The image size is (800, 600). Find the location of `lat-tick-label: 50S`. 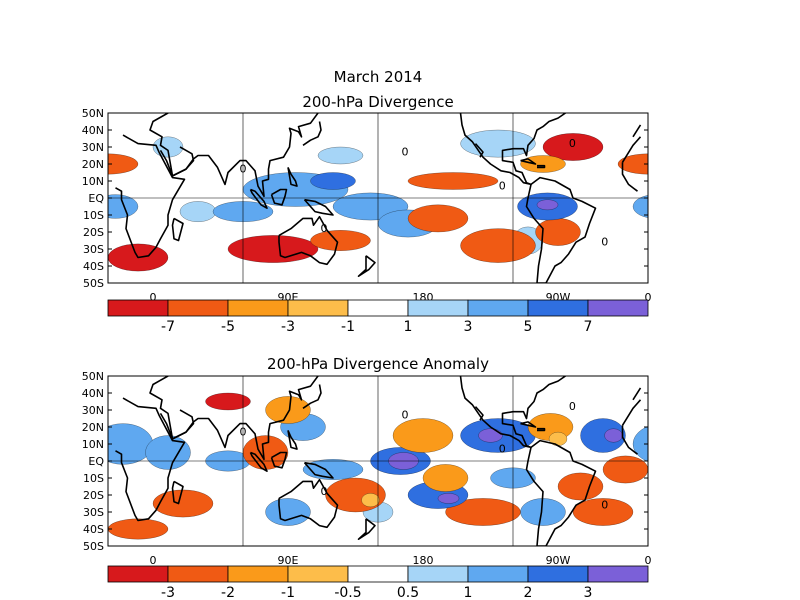

lat-tick-label: 50S is located at coordinates (93, 283).